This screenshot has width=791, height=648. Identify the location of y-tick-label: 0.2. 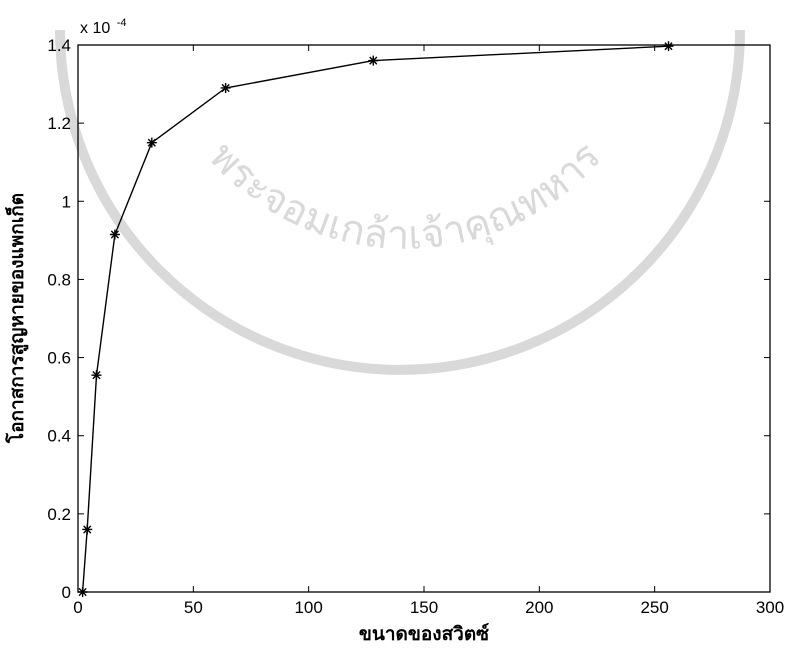
(59, 514).